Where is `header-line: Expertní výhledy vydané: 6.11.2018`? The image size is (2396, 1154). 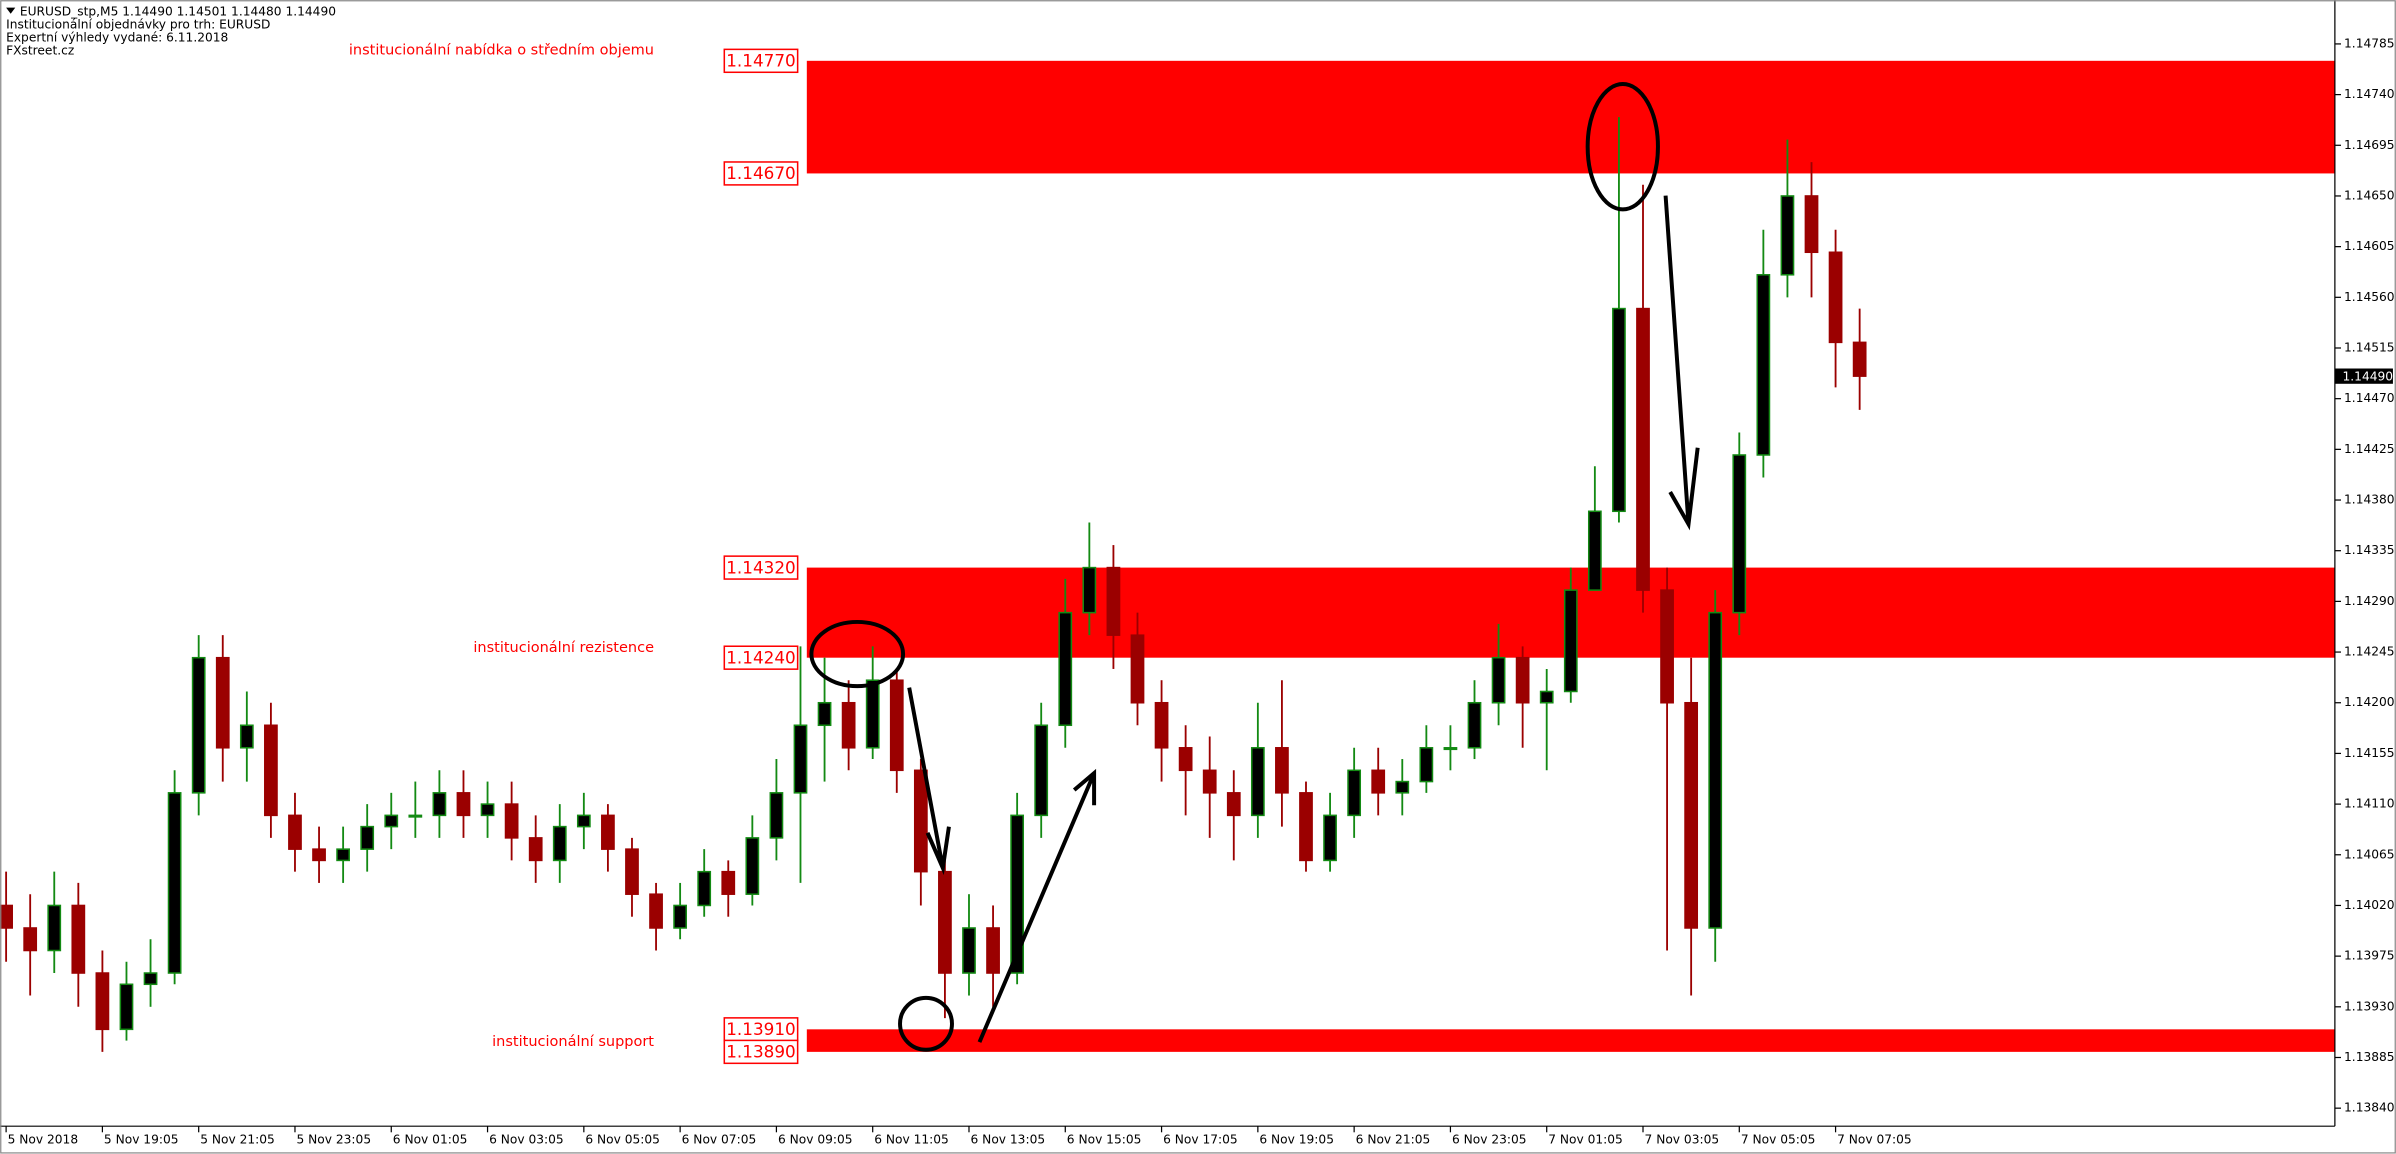 header-line: Expertní výhledy vydané: 6.11.2018 is located at coordinates (117, 38).